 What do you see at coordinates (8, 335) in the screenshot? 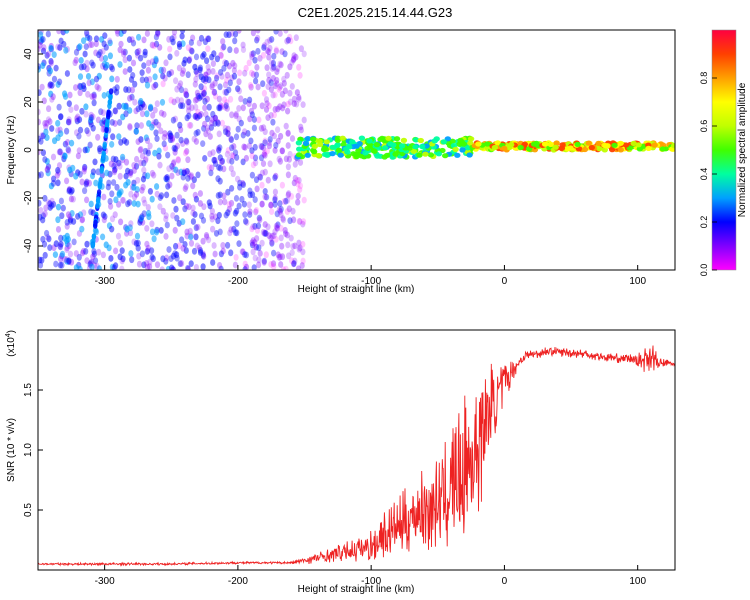
I see `y-scale-exponent: 4` at bounding box center [8, 335].